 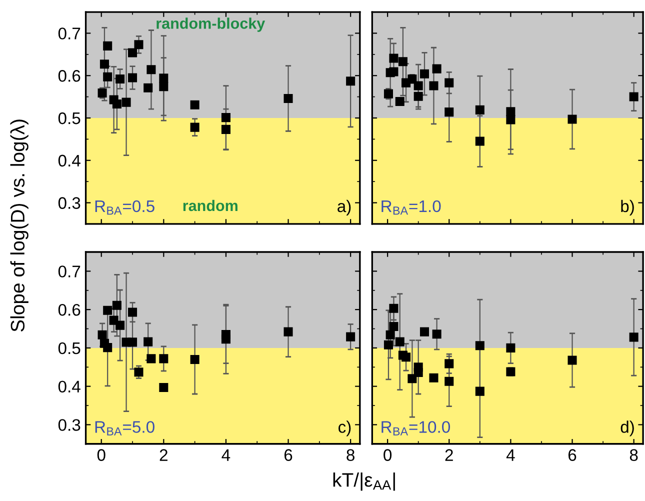 I want to click on annotation: d), so click(x=627, y=428).